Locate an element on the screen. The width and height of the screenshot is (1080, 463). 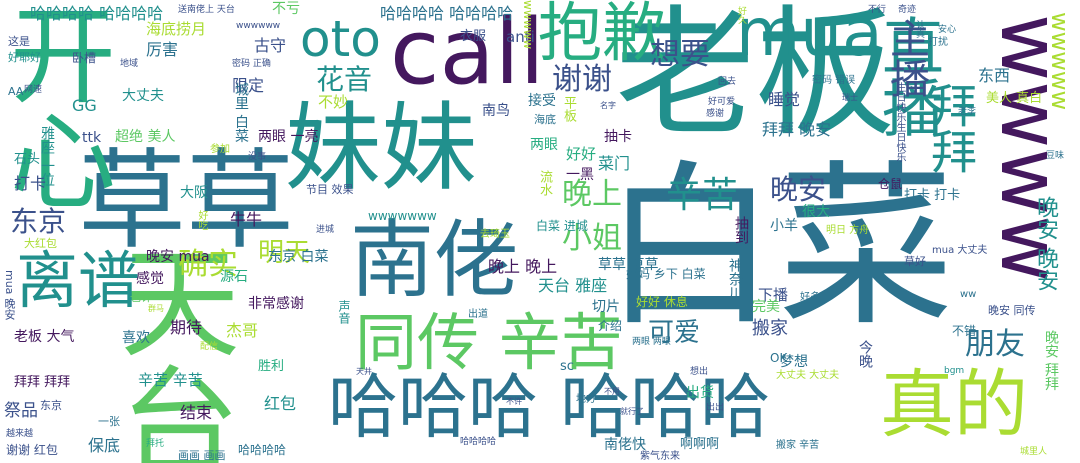
word-jieshu: 结束 is located at coordinates (196, 412).